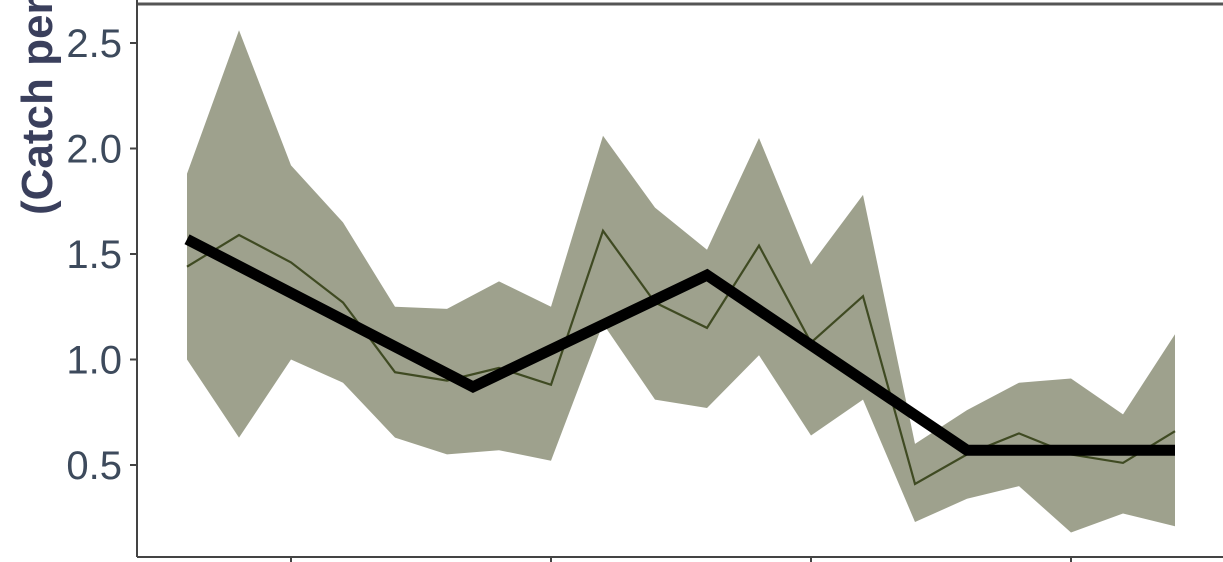  I want to click on y-axis-ticks: 0.5 1.0 1.5 2.0 2.5, so click(101, 255).